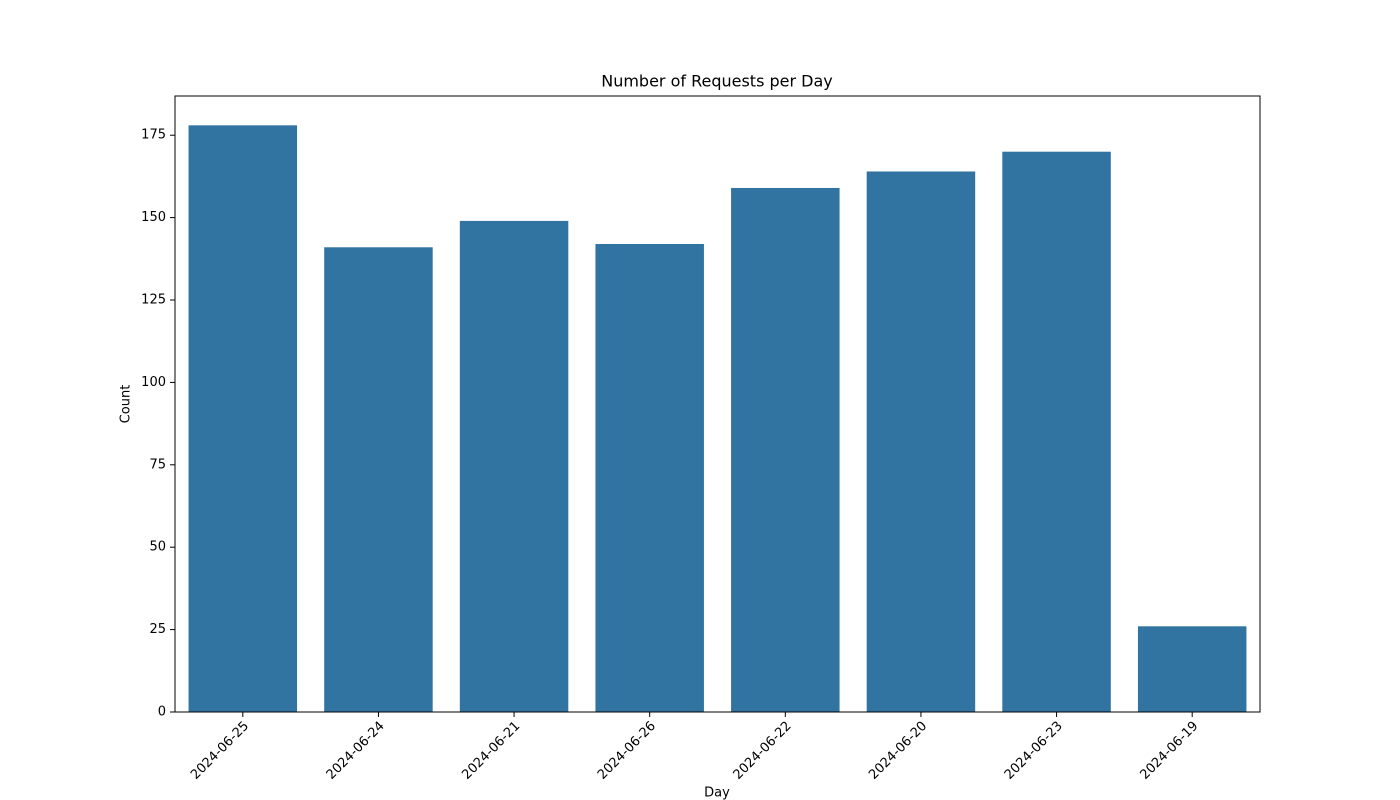  I want to click on x-tick-label: 2024-06-21, so click(491, 751).